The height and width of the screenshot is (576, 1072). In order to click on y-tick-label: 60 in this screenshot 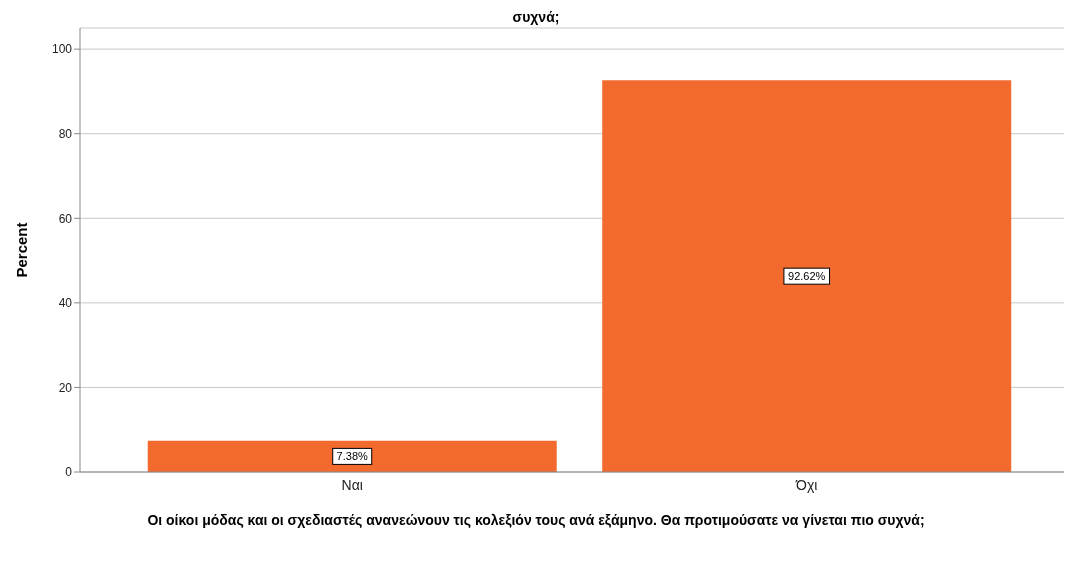, I will do `click(65, 218)`.